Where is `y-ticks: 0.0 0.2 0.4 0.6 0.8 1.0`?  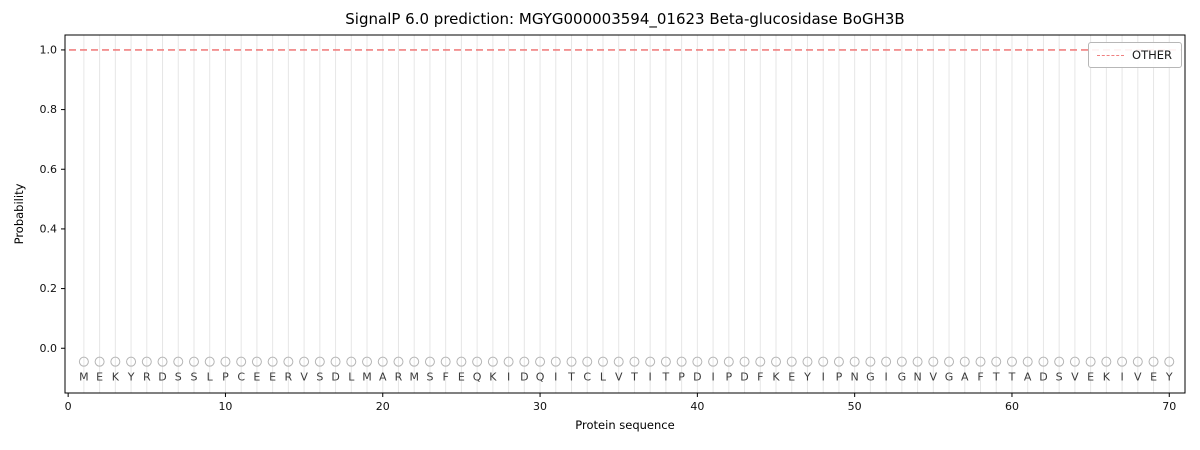
y-ticks: 0.0 0.2 0.4 0.6 0.8 1.0 is located at coordinates (52, 199).